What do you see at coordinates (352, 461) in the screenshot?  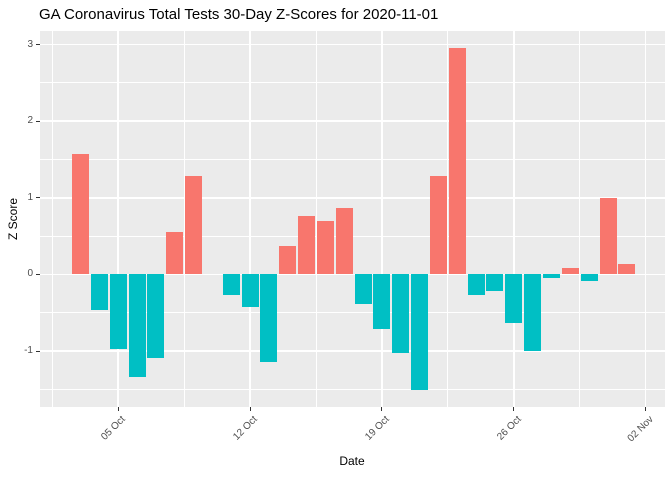 I see `x-axis-title: Date` at bounding box center [352, 461].